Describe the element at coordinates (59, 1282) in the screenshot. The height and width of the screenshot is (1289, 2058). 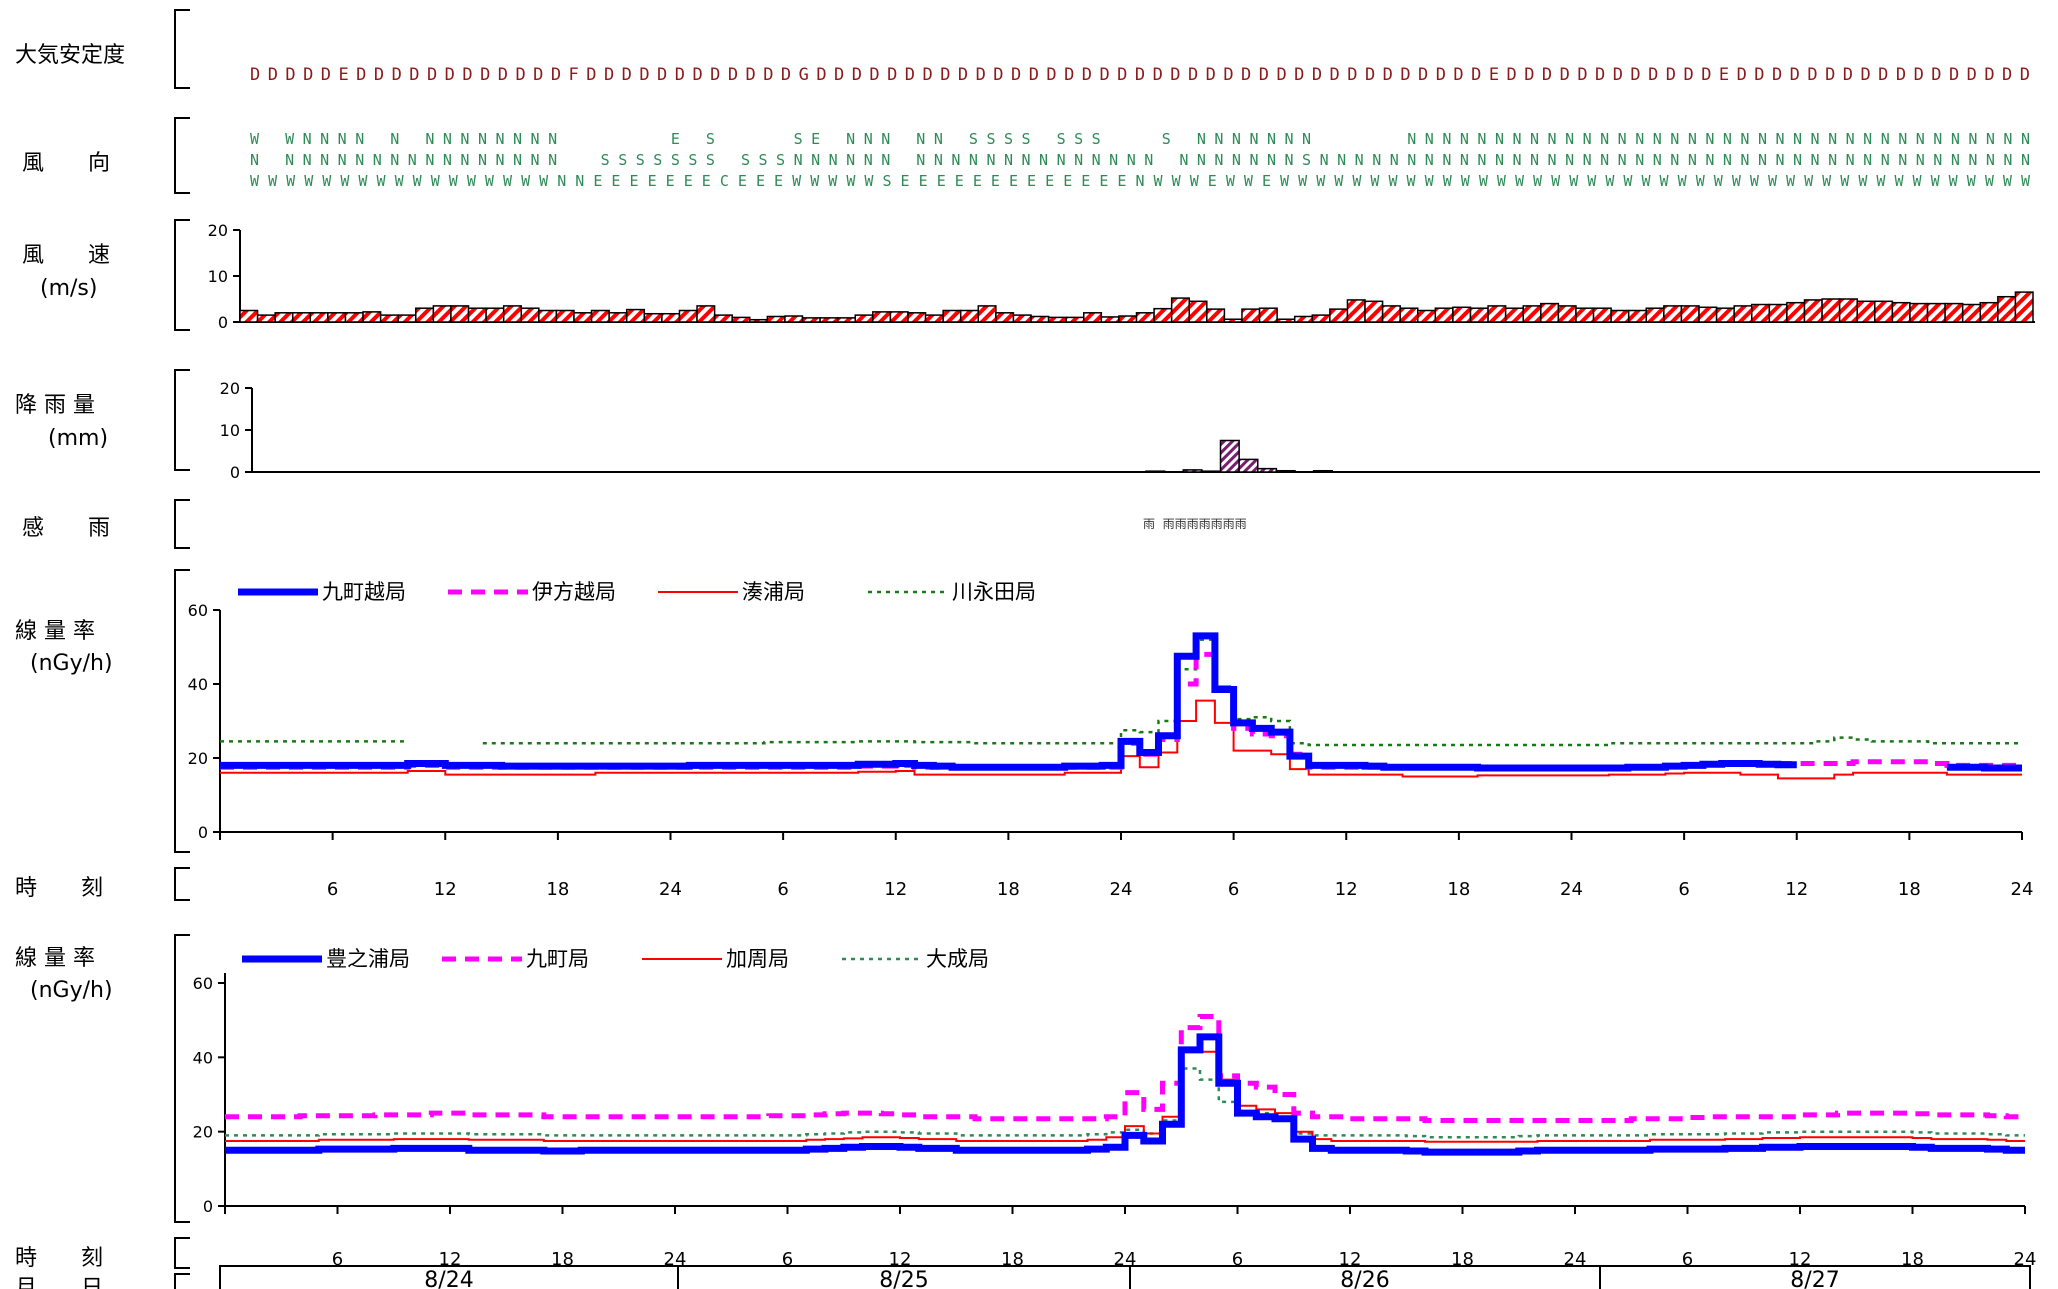
I see `label-date: 月 日` at that location.